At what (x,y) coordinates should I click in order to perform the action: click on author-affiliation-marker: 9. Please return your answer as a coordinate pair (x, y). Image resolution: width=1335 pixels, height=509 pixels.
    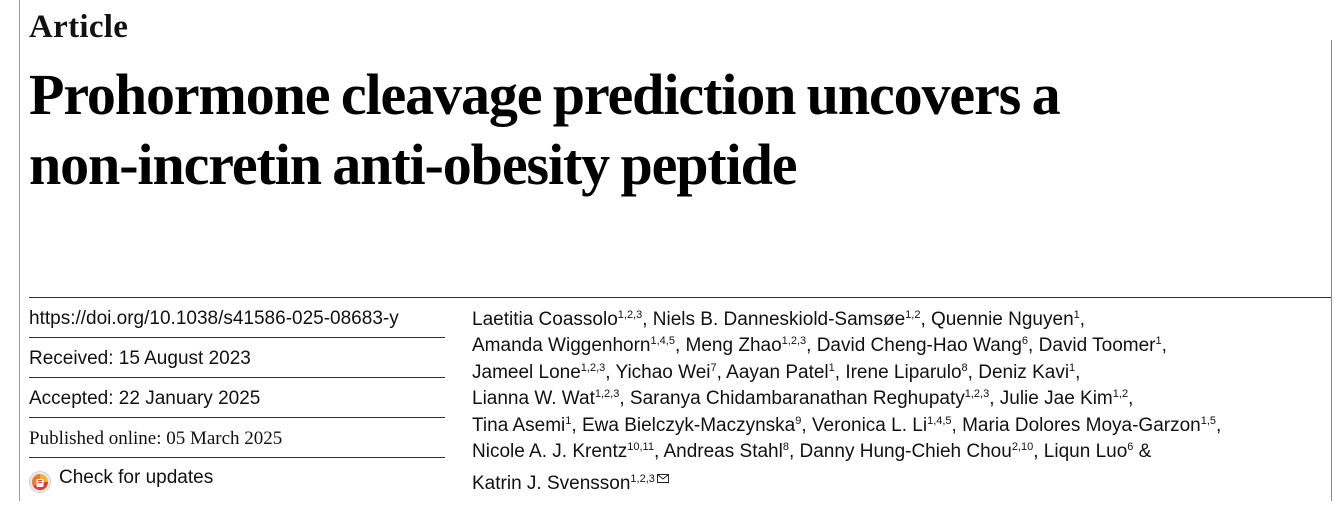
    Looking at the image, I should click on (798, 420).